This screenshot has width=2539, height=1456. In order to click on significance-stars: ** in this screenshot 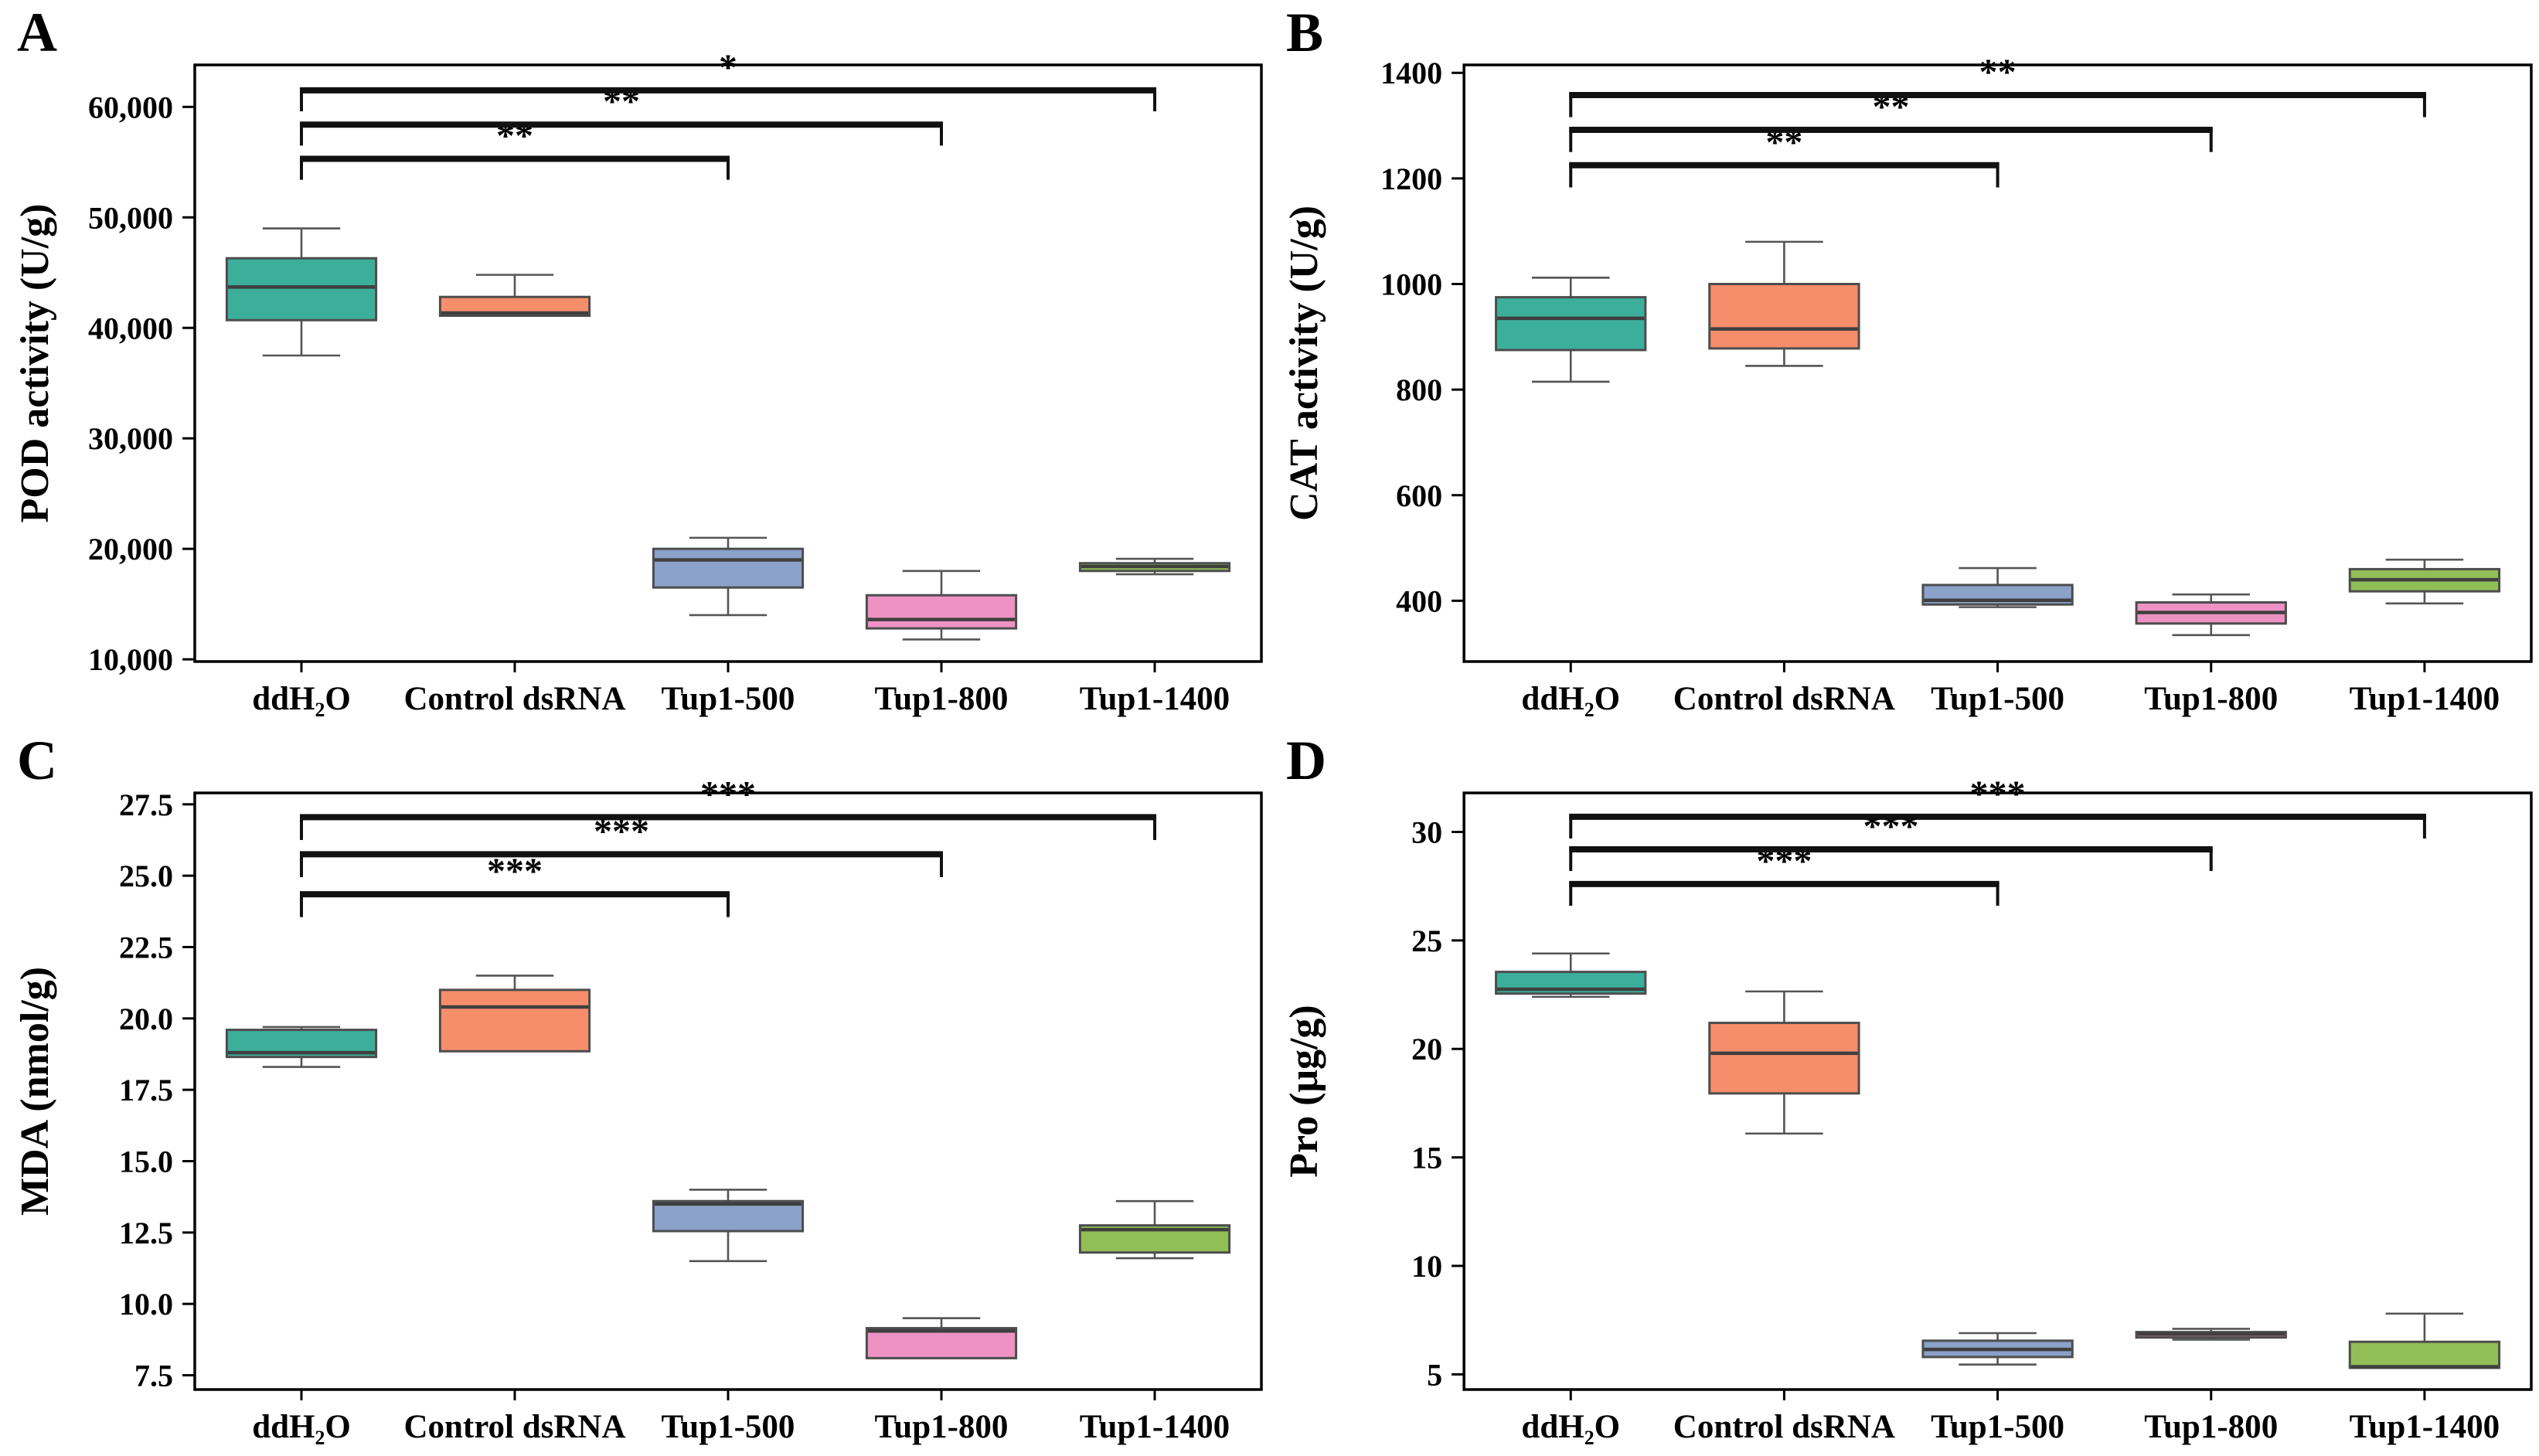, I will do `click(1998, 73)`.